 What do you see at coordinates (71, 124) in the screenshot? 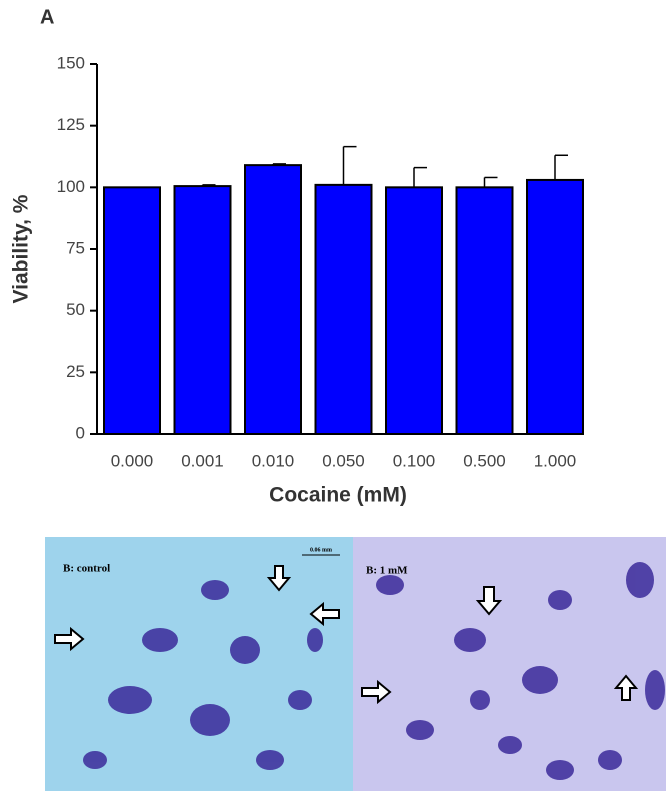
I see `y-tick-label: 125` at bounding box center [71, 124].